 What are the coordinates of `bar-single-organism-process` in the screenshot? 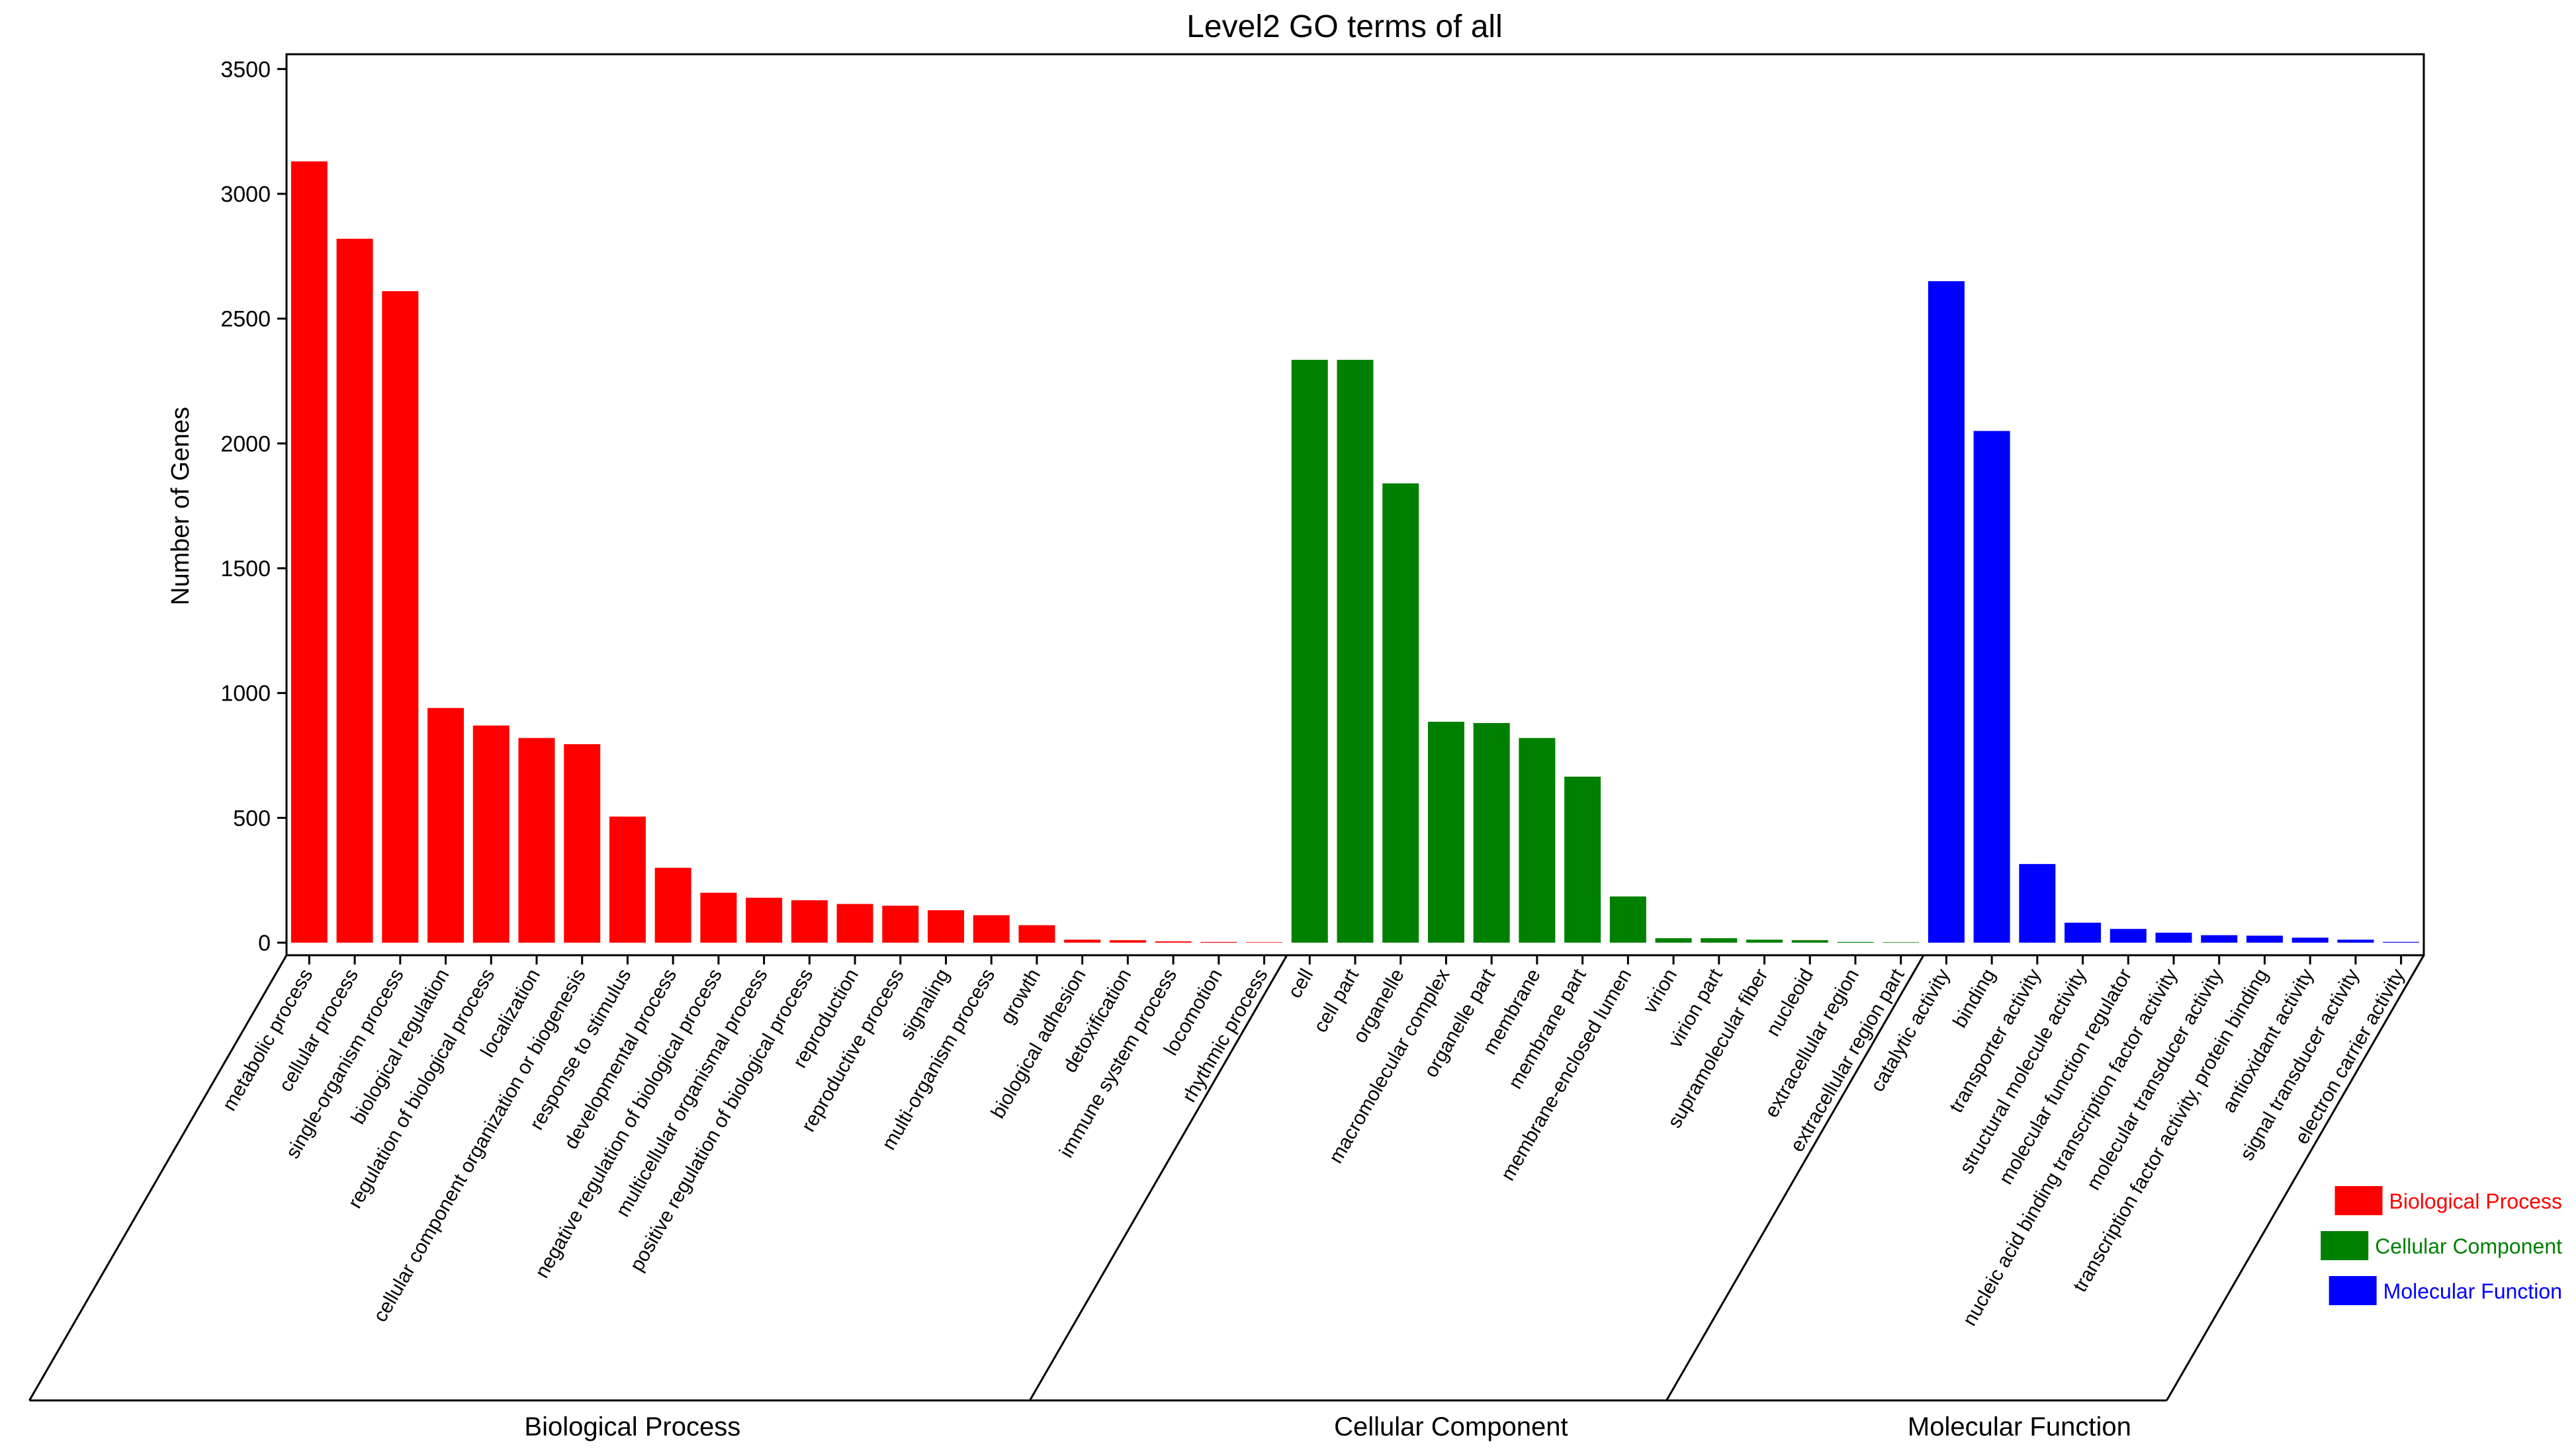 It's located at (400, 617).